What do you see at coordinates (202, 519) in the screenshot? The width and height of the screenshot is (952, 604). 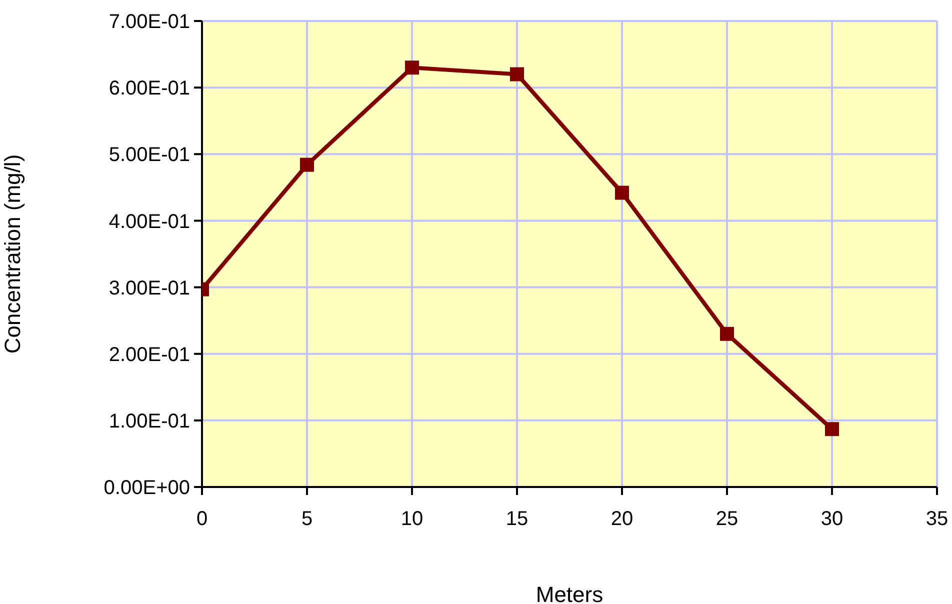 I see `x-tick-label: 0` at bounding box center [202, 519].